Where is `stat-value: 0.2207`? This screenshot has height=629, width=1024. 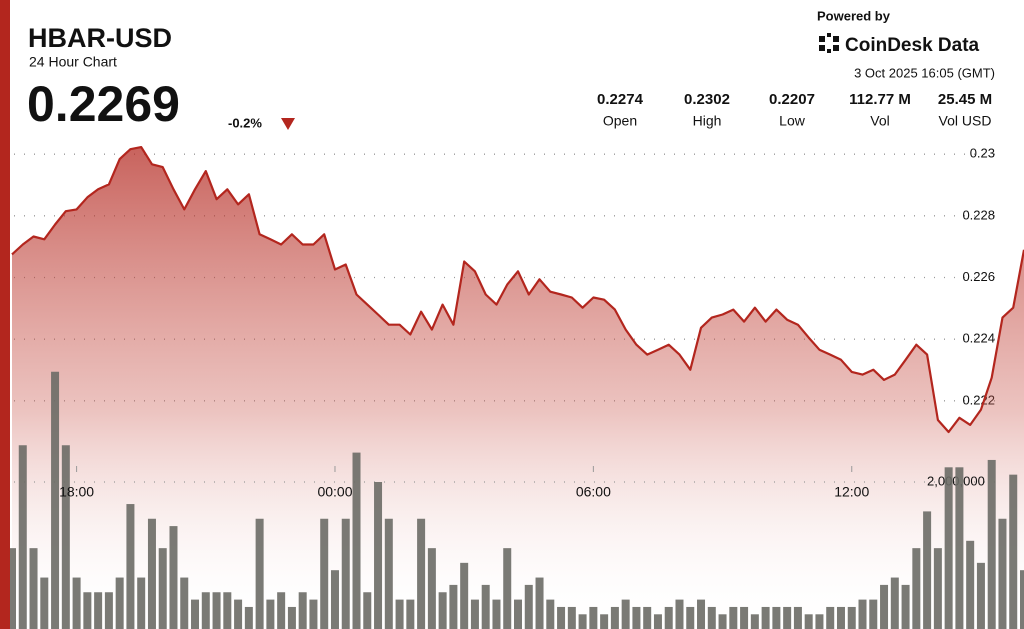 stat-value: 0.2207 is located at coordinates (792, 99).